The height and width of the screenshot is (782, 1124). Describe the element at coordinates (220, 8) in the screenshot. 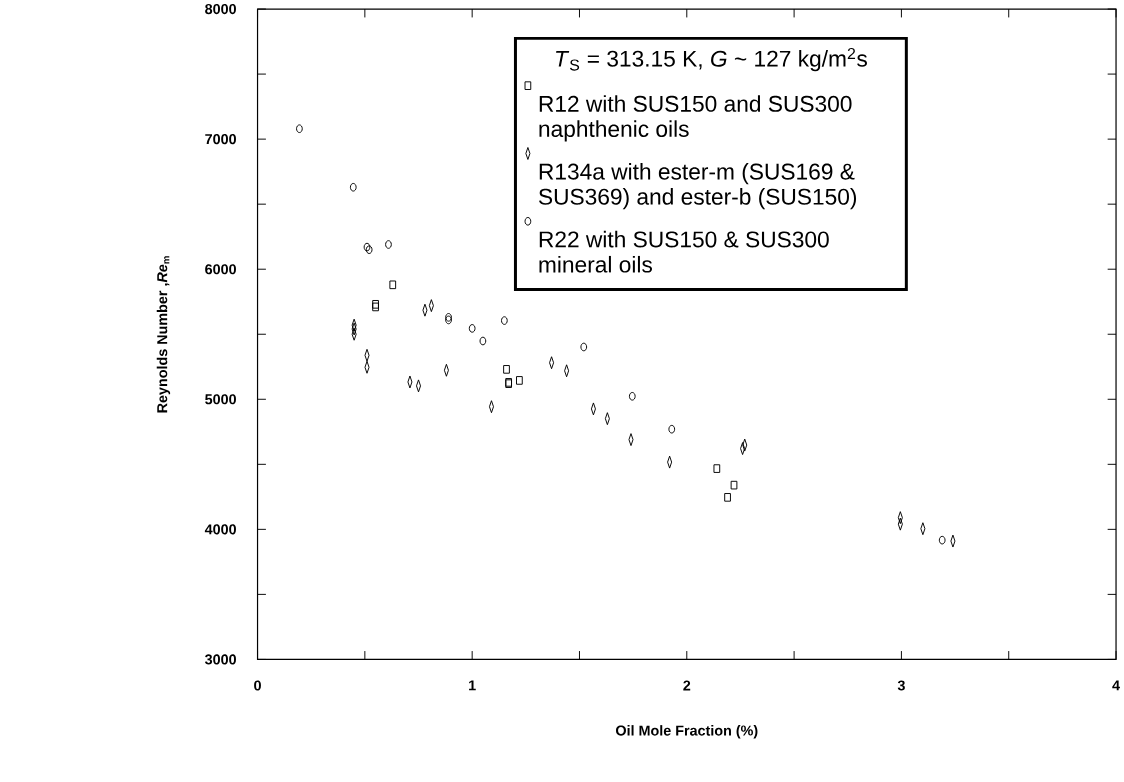

I see `y-tick-label: 8000` at that location.